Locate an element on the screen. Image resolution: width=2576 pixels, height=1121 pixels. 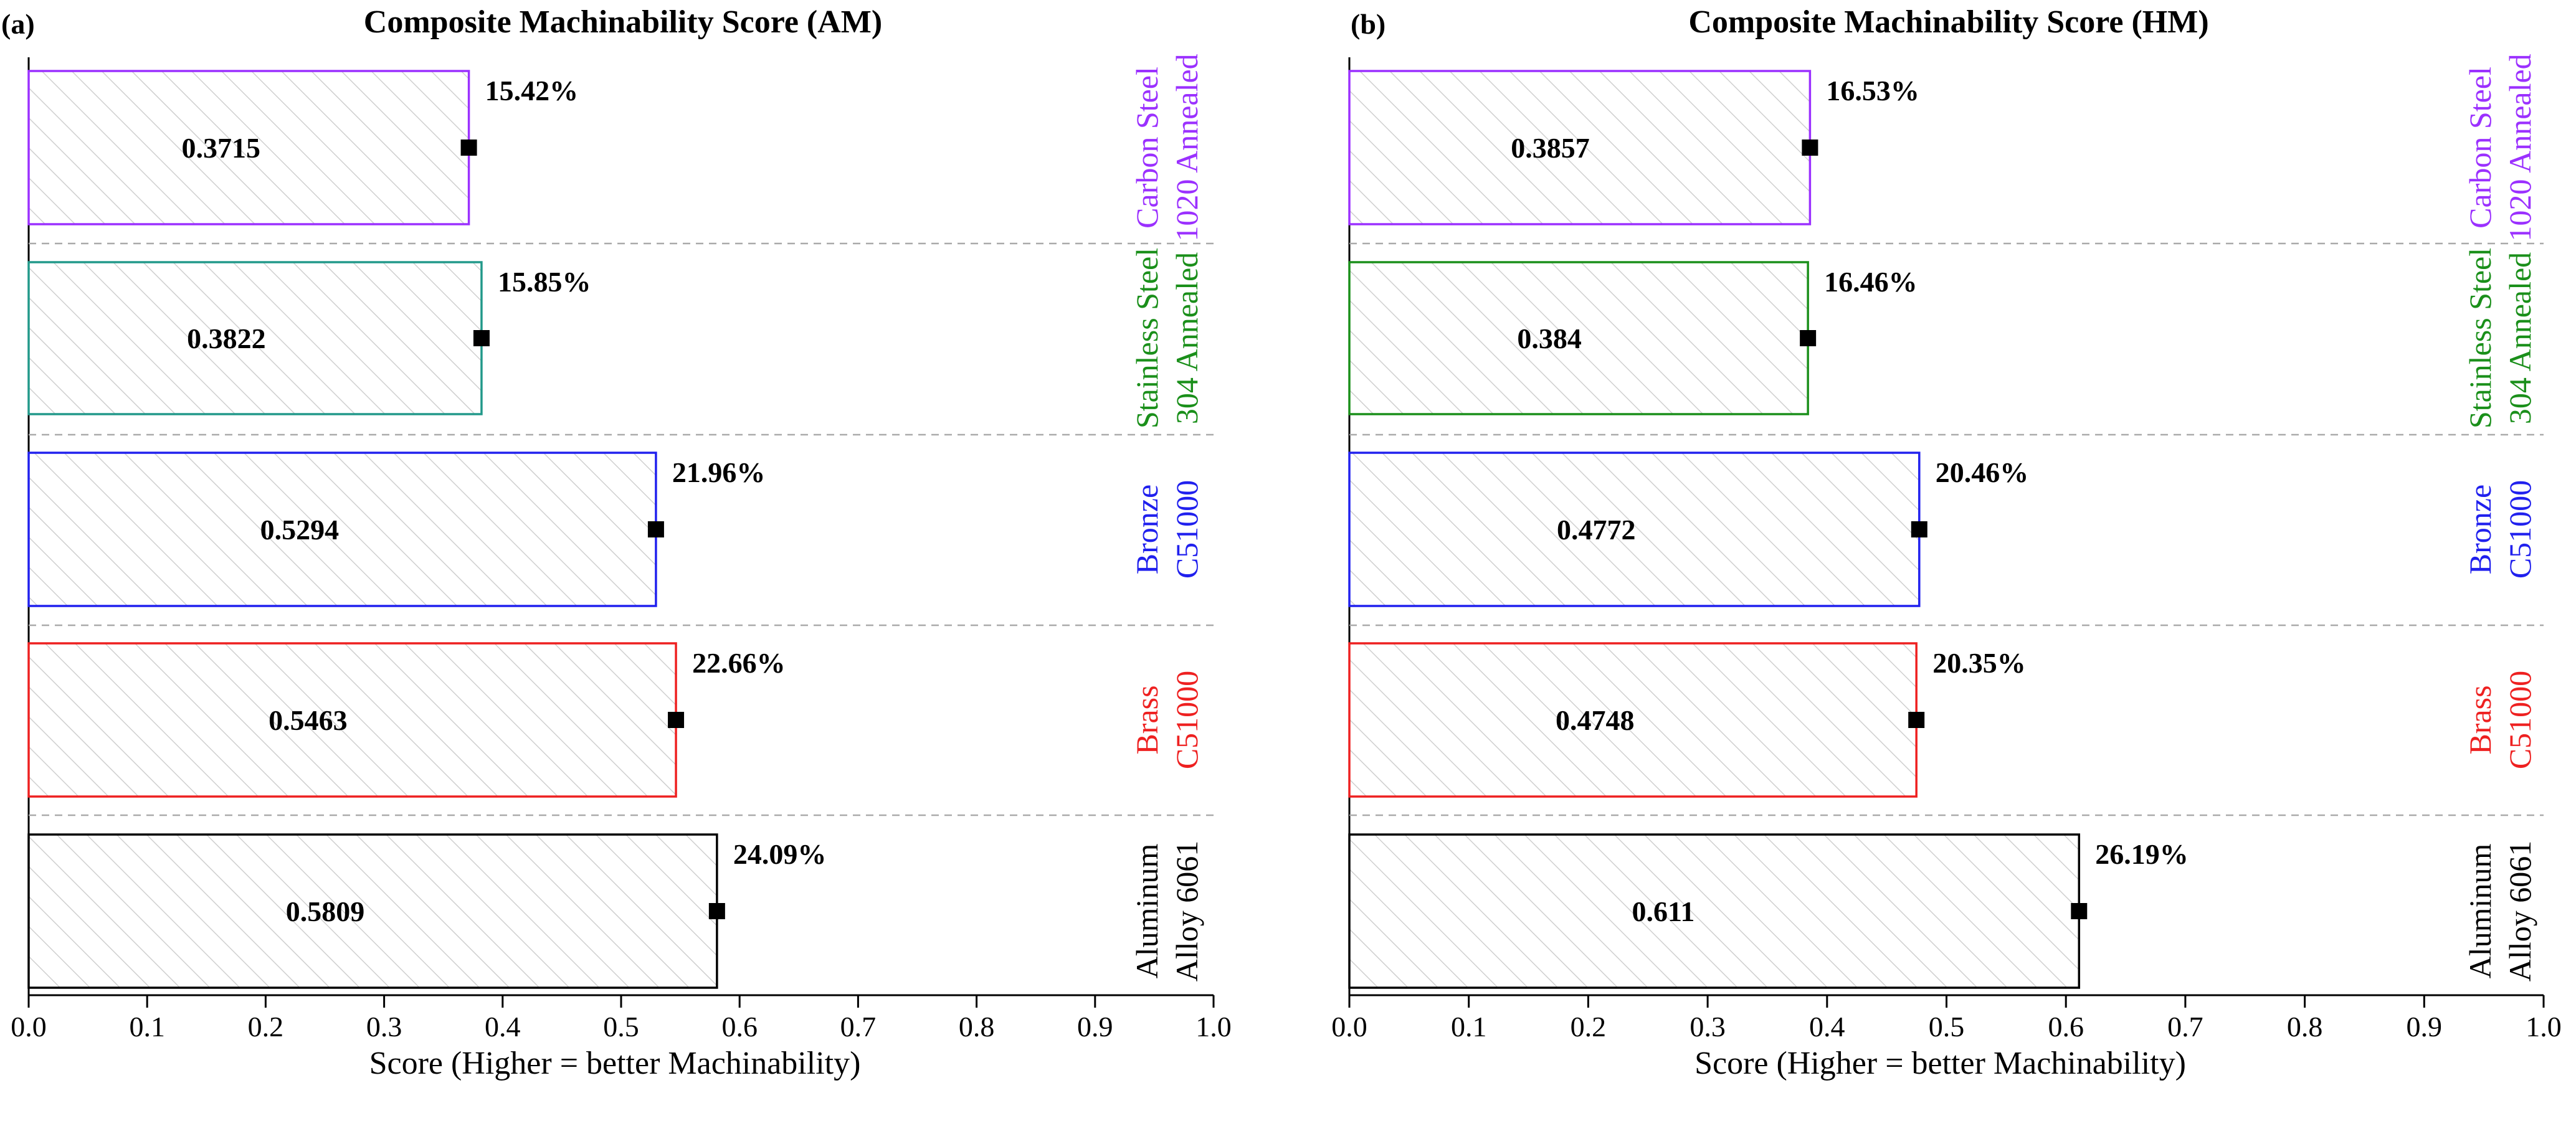
bar-percent-label: 16.46% is located at coordinates (1871, 282).